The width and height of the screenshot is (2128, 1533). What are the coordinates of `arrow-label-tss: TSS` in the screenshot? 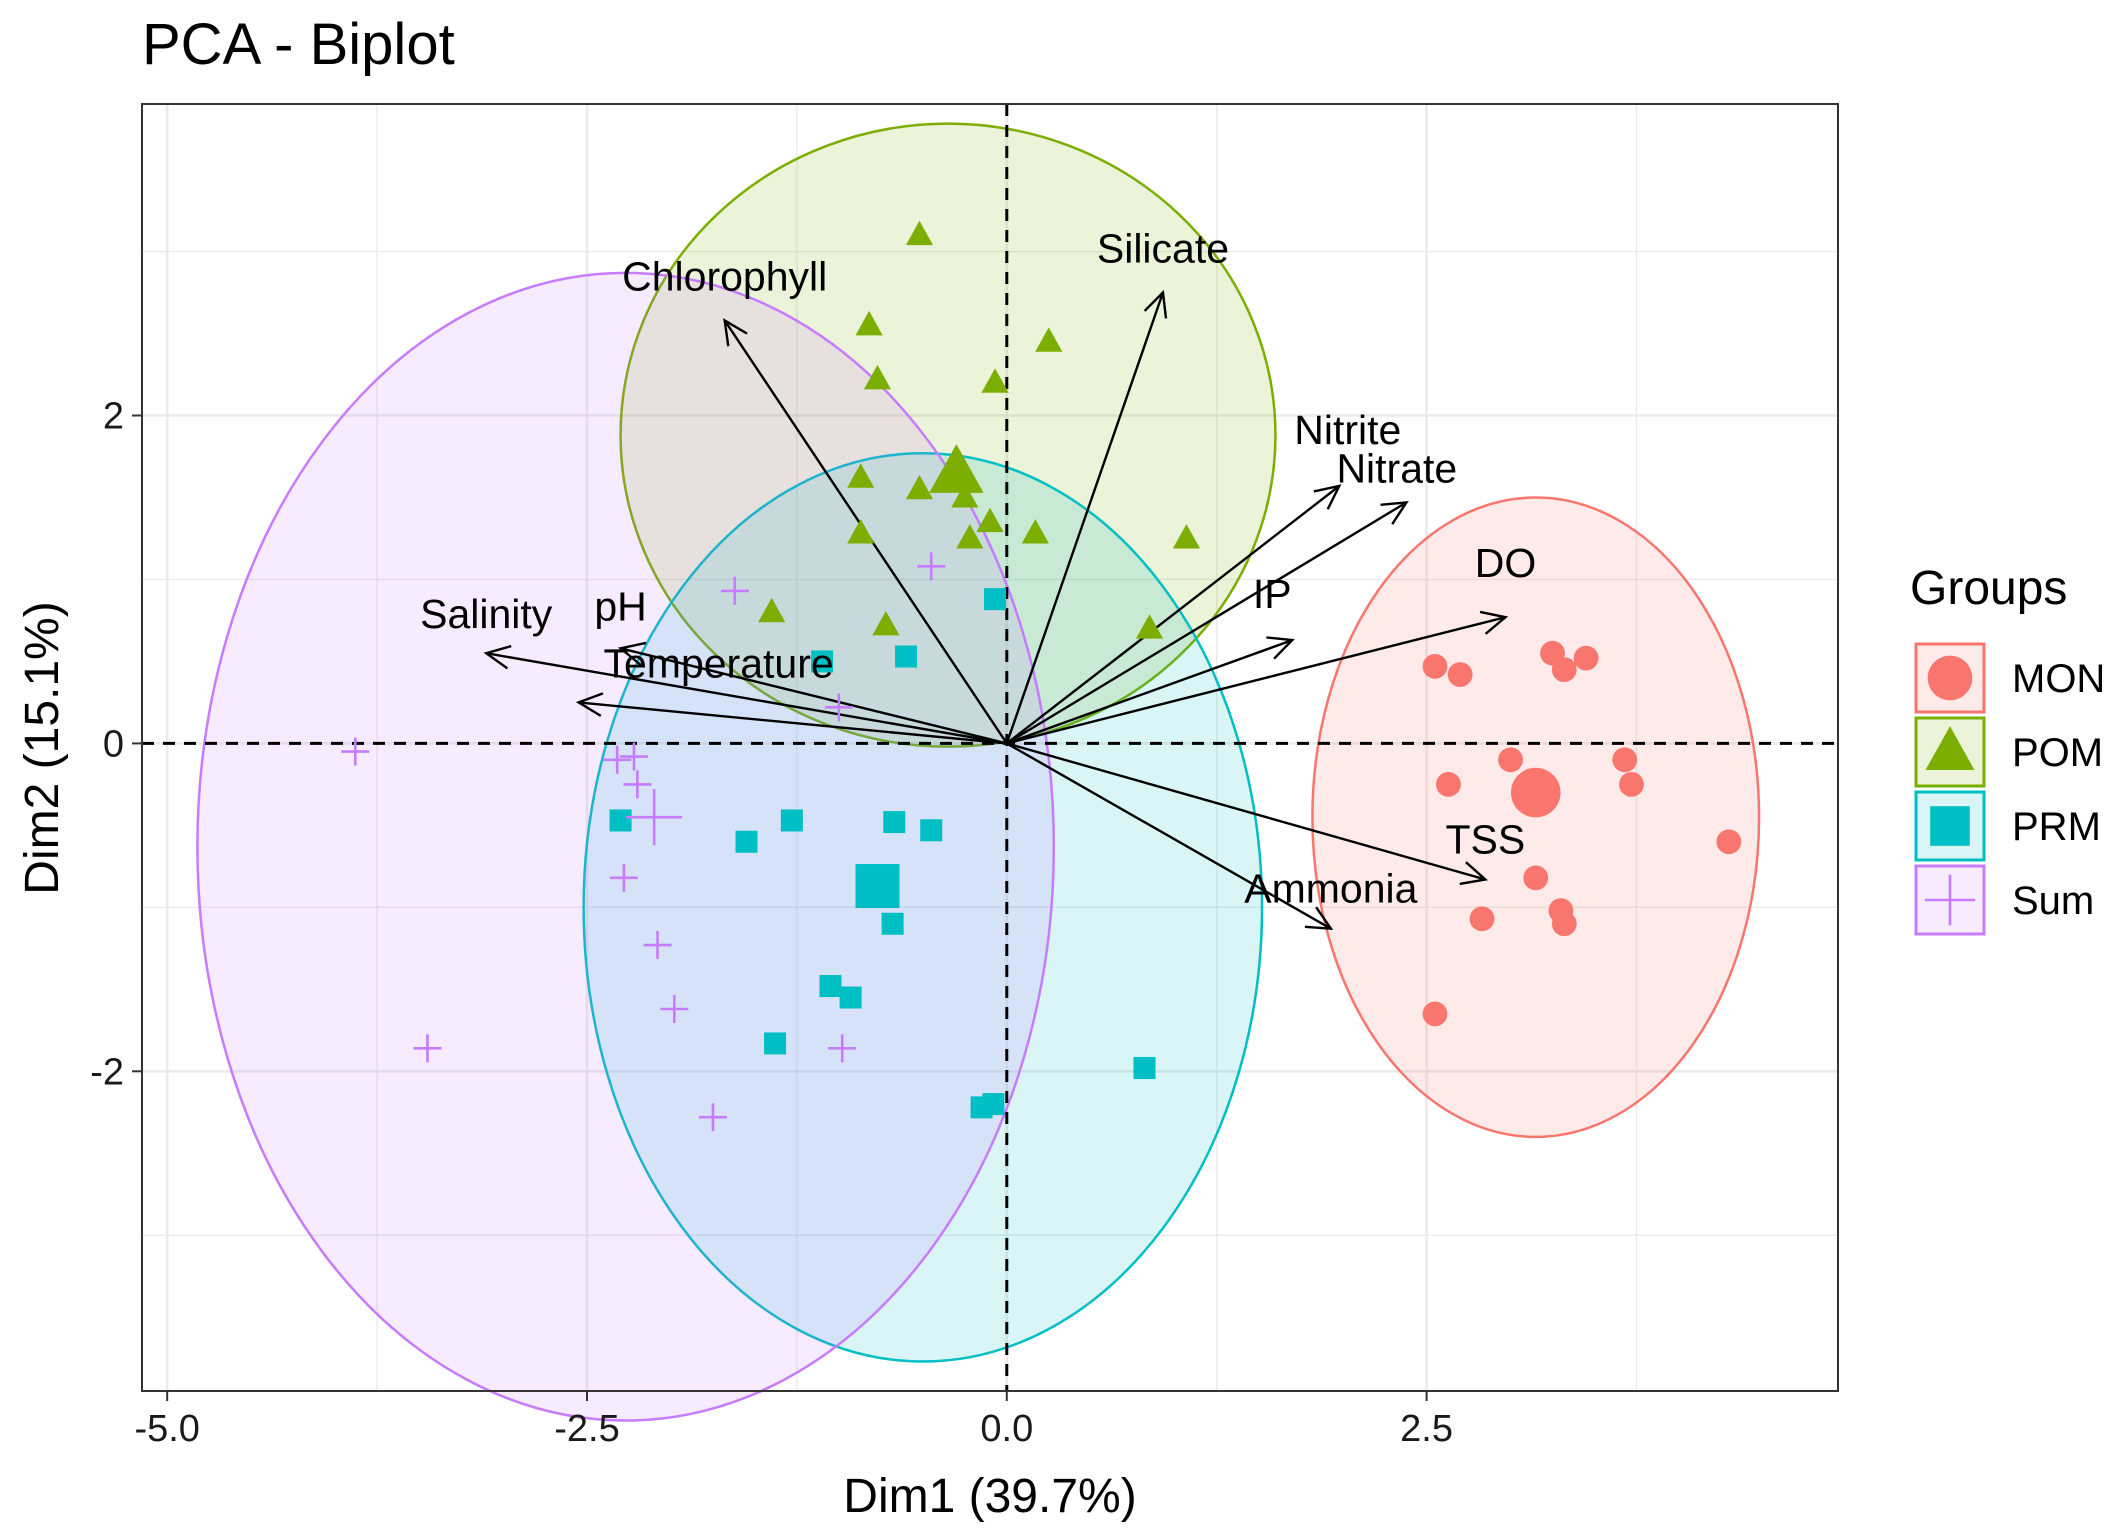 It's located at (1485, 839).